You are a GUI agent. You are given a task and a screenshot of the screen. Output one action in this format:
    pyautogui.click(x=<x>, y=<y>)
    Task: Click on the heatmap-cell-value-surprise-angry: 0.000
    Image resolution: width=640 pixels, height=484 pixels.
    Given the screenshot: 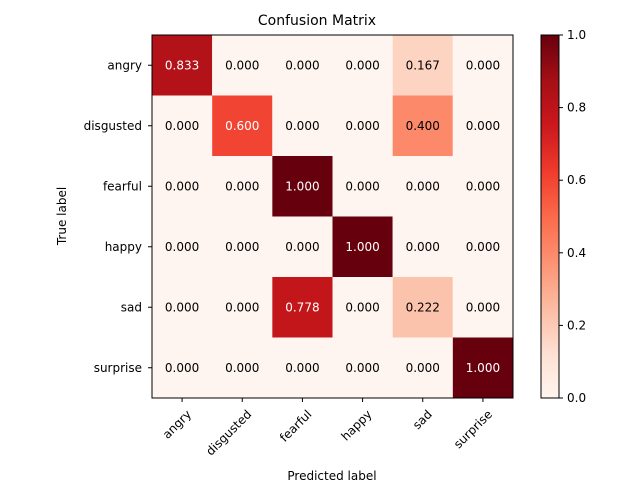 What is the action you would take?
    pyautogui.click(x=182, y=368)
    